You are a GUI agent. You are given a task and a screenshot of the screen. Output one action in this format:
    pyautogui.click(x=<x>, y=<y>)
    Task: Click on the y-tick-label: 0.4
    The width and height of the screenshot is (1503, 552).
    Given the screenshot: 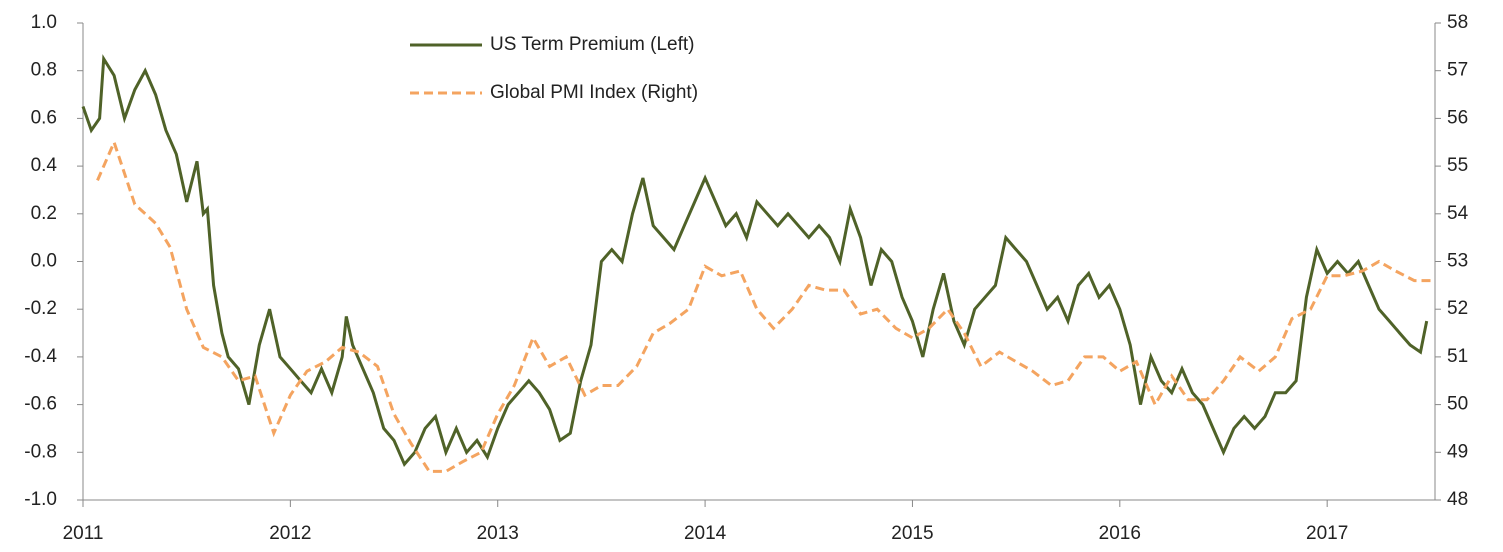 What is the action you would take?
    pyautogui.click(x=44, y=165)
    